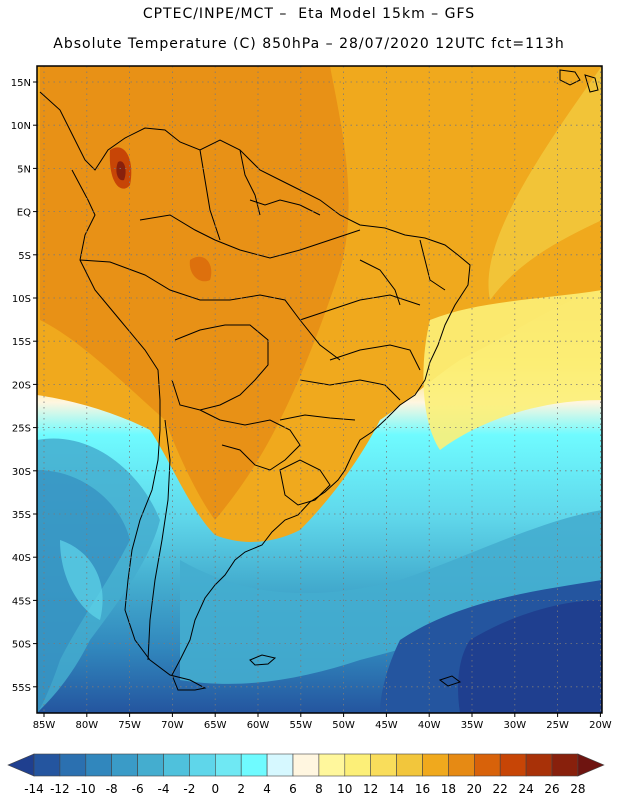 This screenshot has height=800, width=618. What do you see at coordinates (21, 765) in the screenshot?
I see `colorbar-min-arrow` at bounding box center [21, 765].